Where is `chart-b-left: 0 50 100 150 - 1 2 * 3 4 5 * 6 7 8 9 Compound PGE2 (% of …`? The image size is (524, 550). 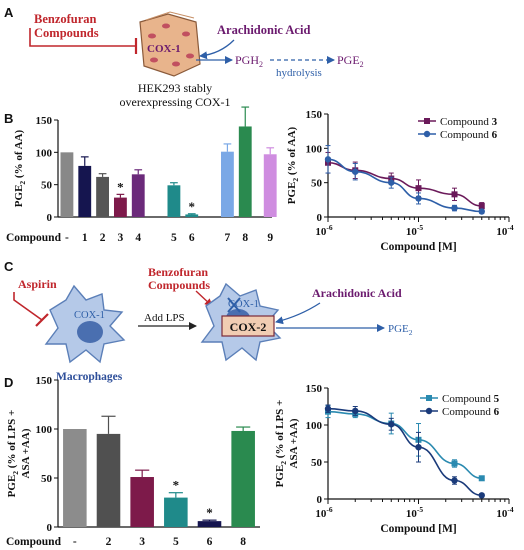
chart-b-left: 0 50 100 150 - 1 2 * 3 4 5 * 6 7 8 9 Compound PGE2 (% of … is located at coordinates (141, 175).